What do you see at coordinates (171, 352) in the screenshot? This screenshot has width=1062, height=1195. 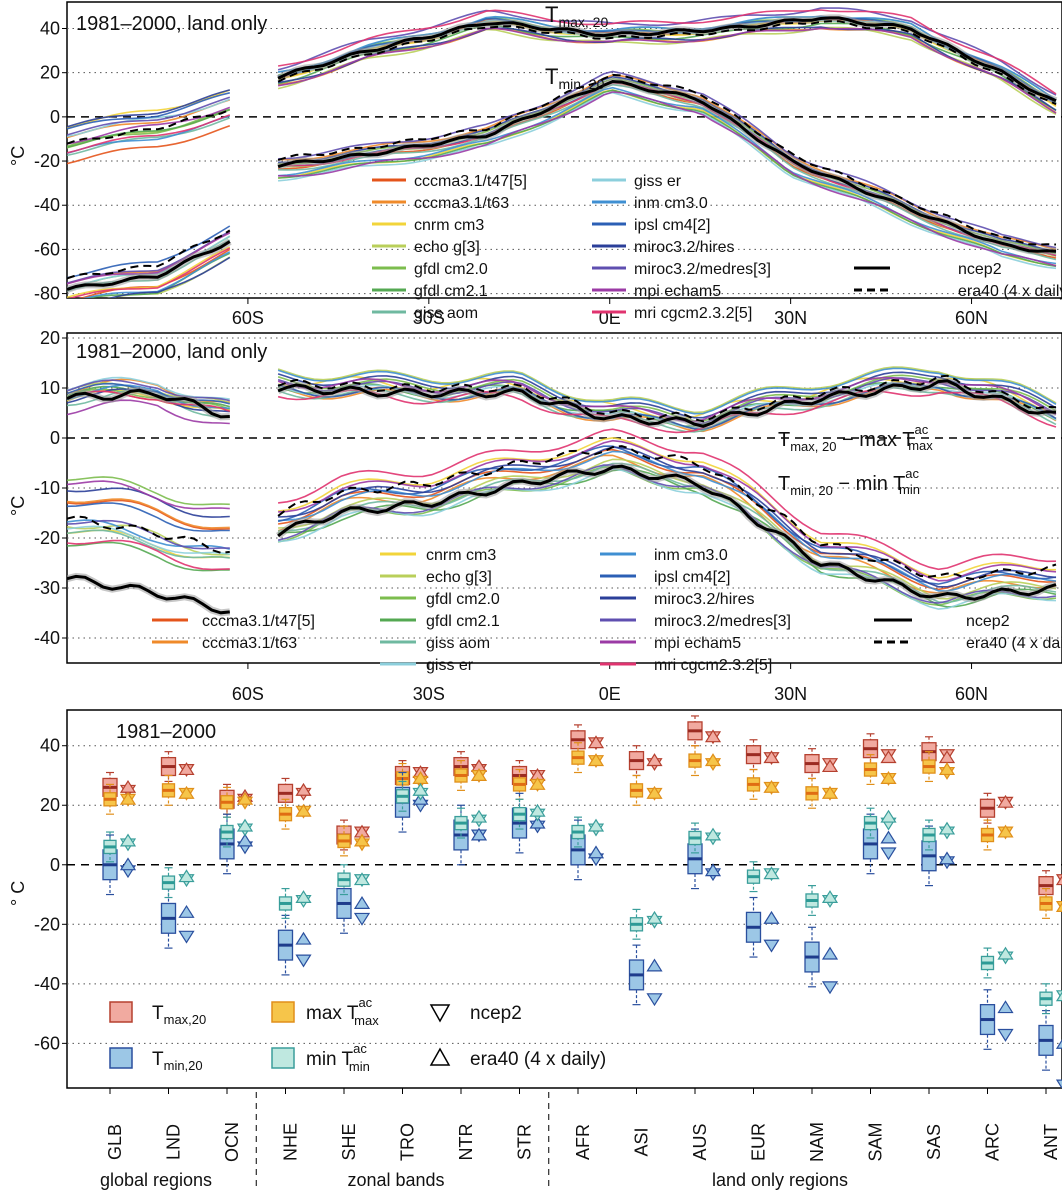 I see `panel-2-title: 1981–2000, land only` at bounding box center [171, 352].